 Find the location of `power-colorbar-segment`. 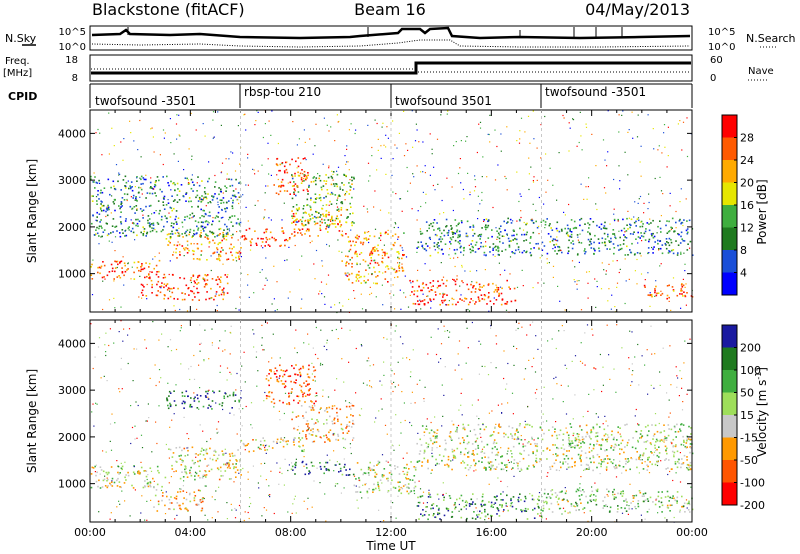

power-colorbar-segment is located at coordinates (729, 194).